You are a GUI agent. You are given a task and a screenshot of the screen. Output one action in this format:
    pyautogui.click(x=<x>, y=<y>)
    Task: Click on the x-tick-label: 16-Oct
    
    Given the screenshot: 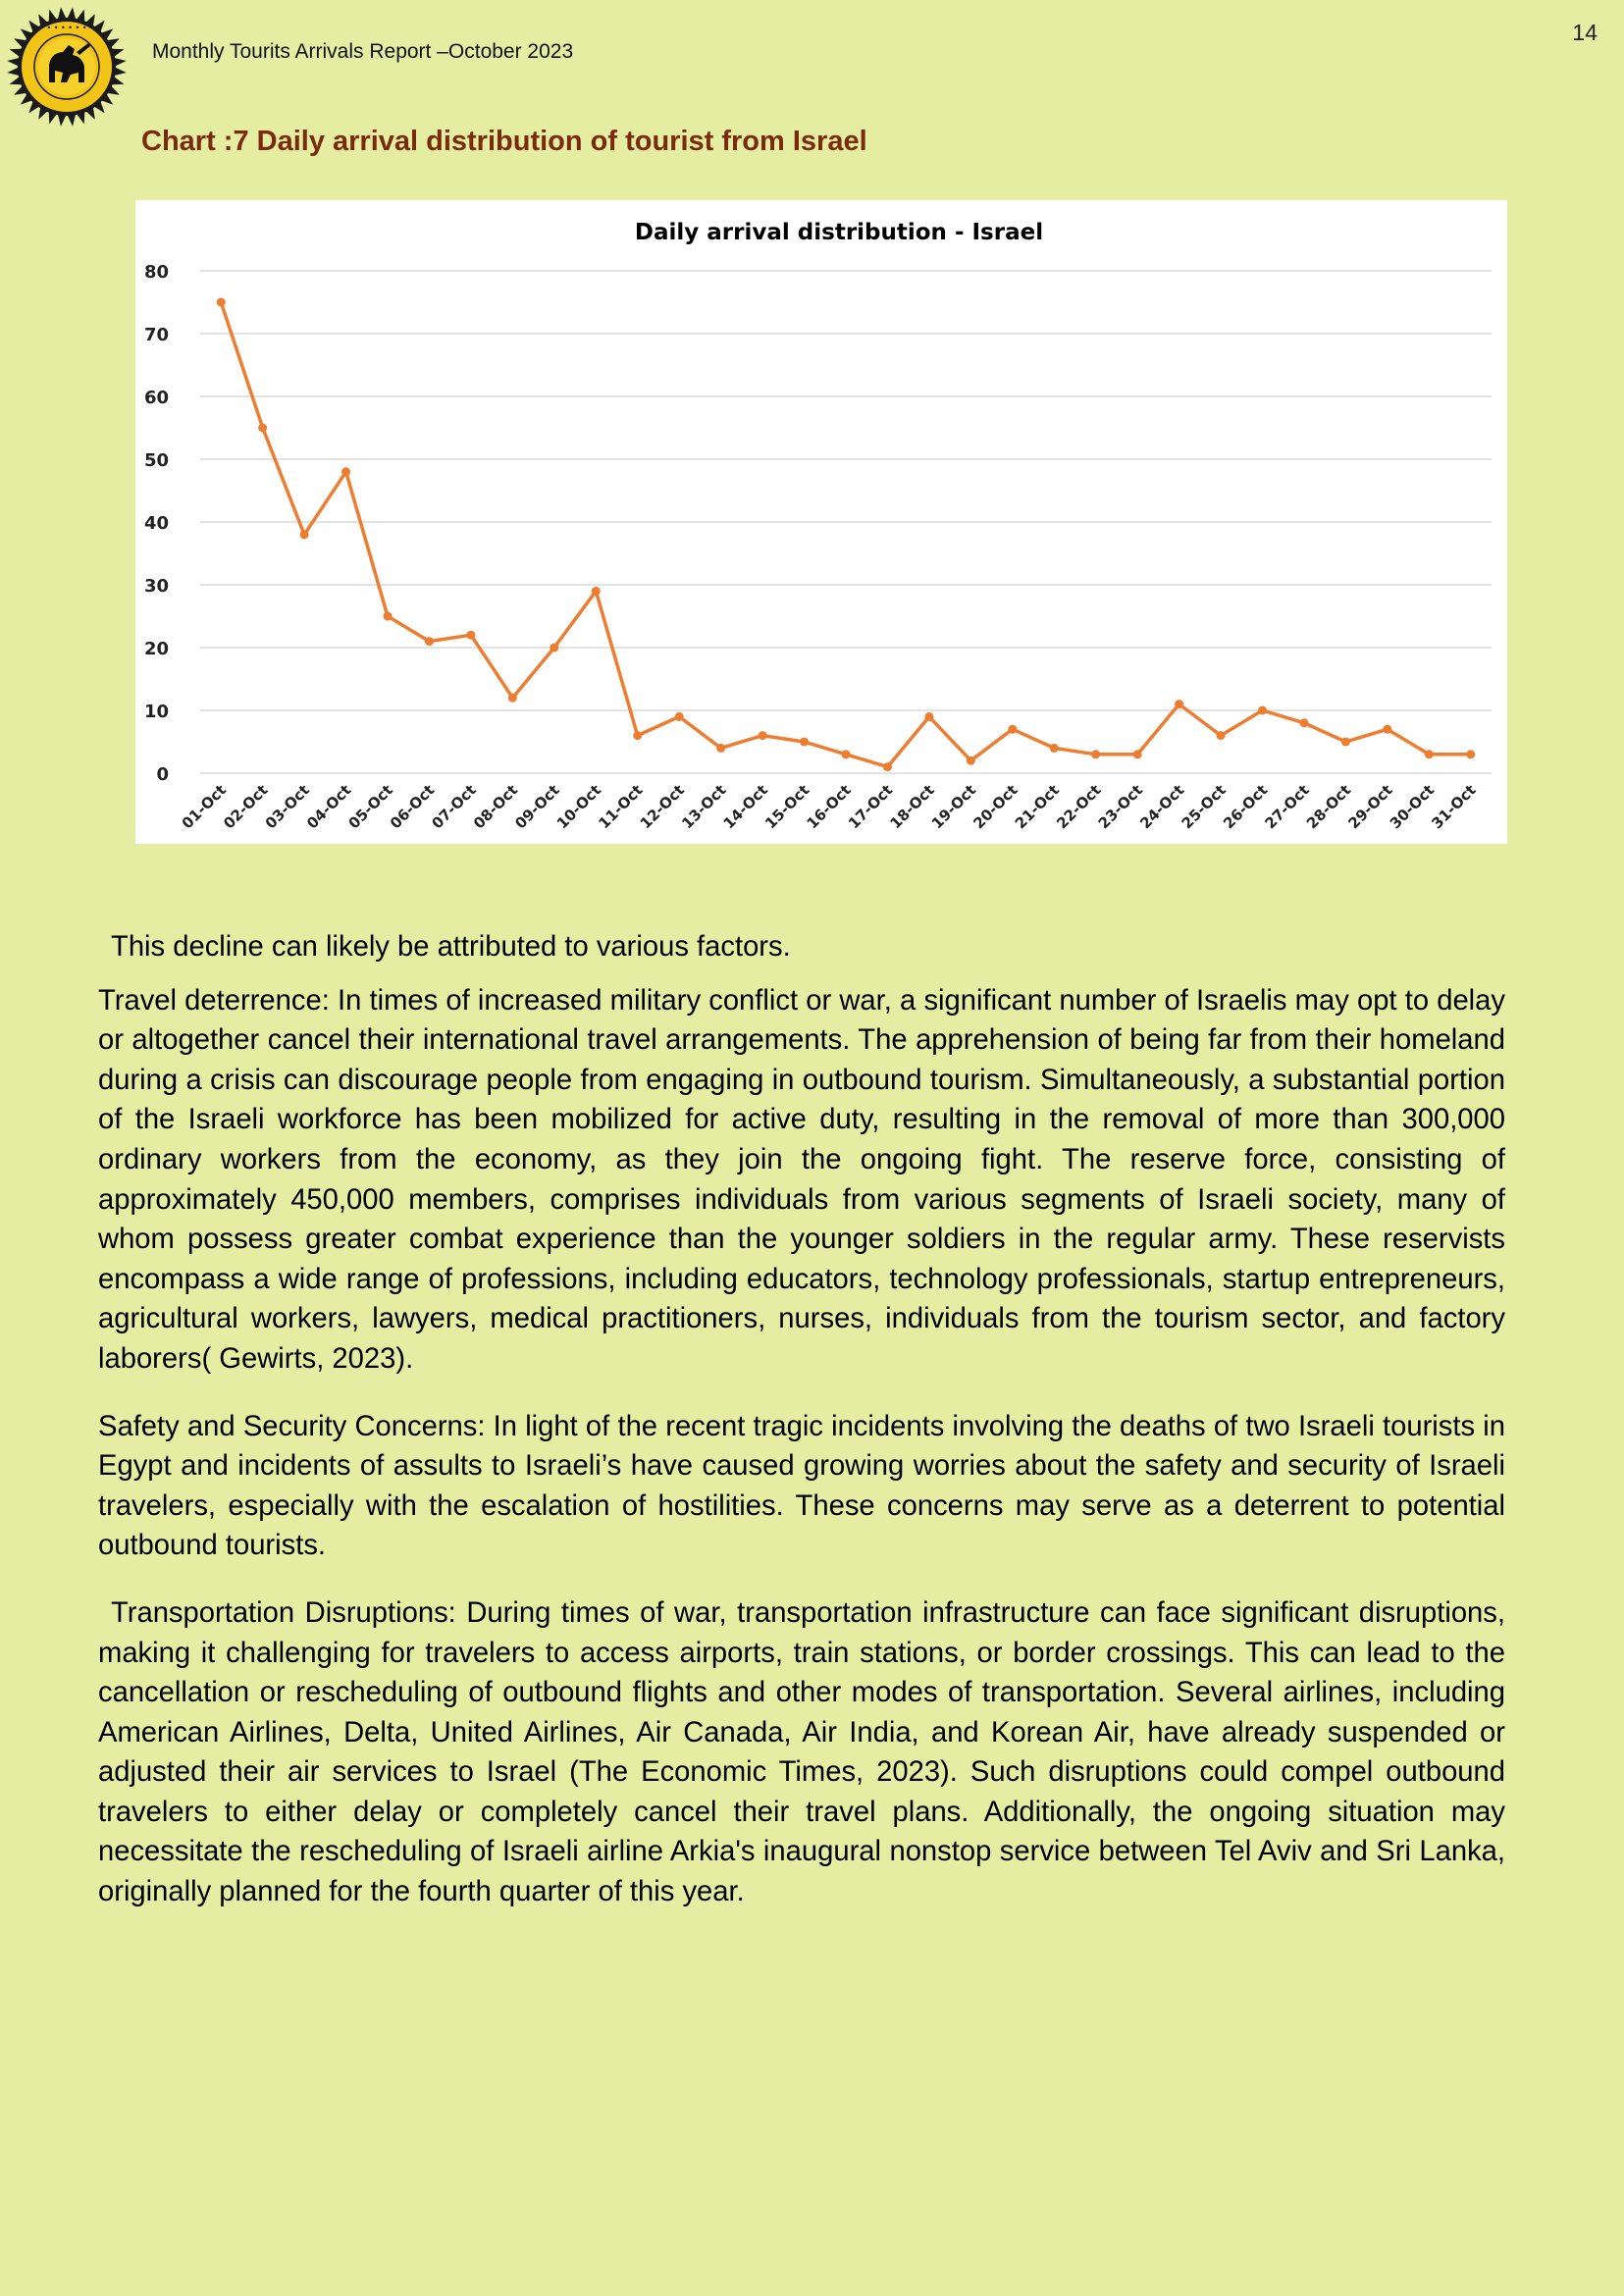 What is the action you would take?
    pyautogui.click(x=829, y=806)
    